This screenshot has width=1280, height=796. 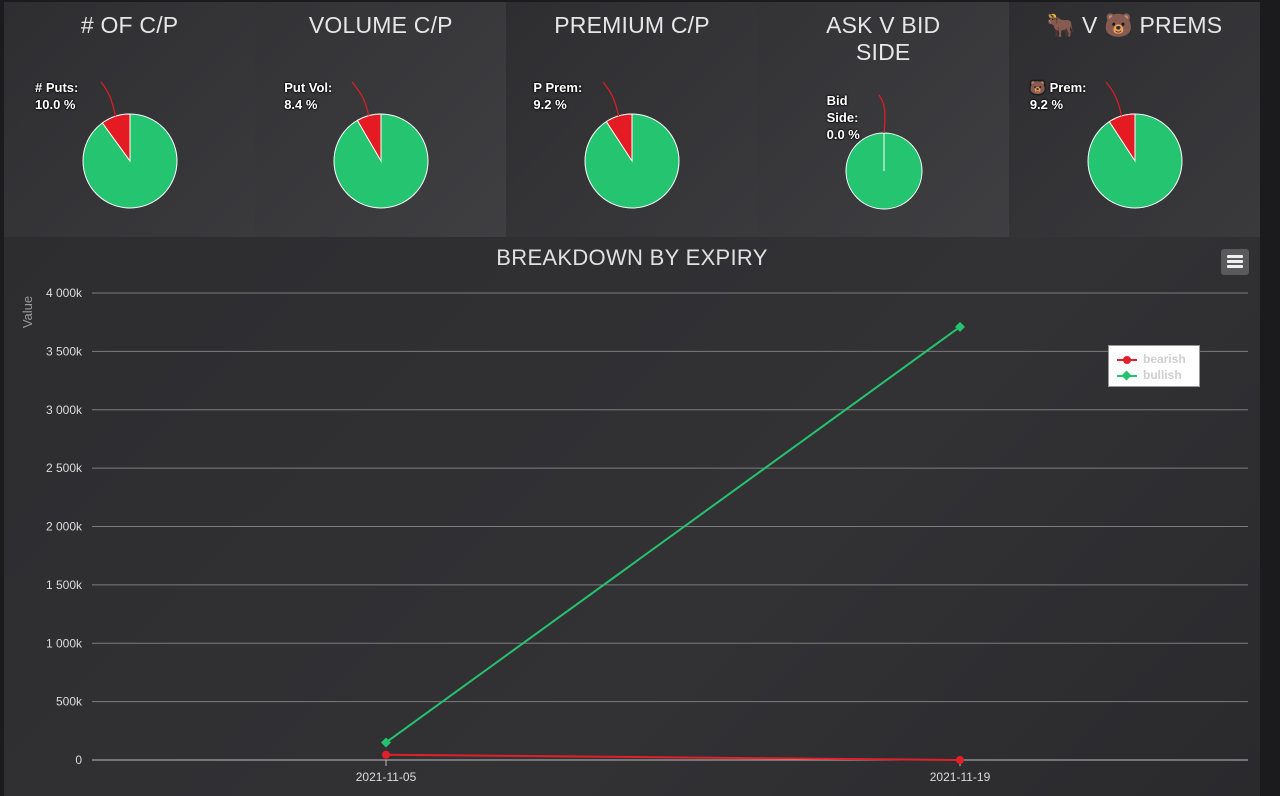 I want to click on chart-menu-button, so click(x=1235, y=262).